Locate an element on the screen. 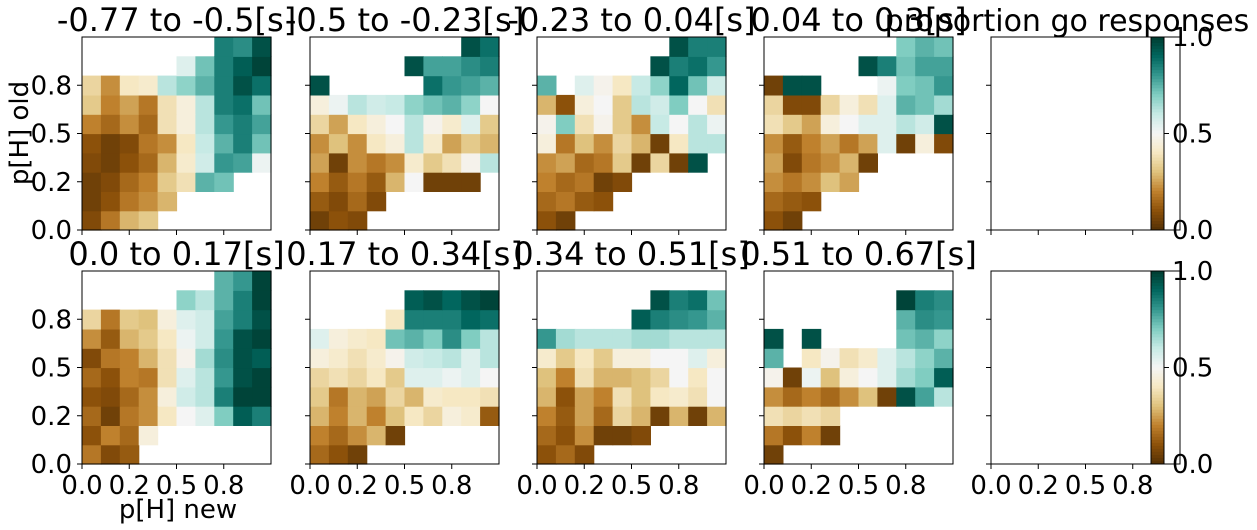  y-tick-label: 0.8 is located at coordinates (51, 320).